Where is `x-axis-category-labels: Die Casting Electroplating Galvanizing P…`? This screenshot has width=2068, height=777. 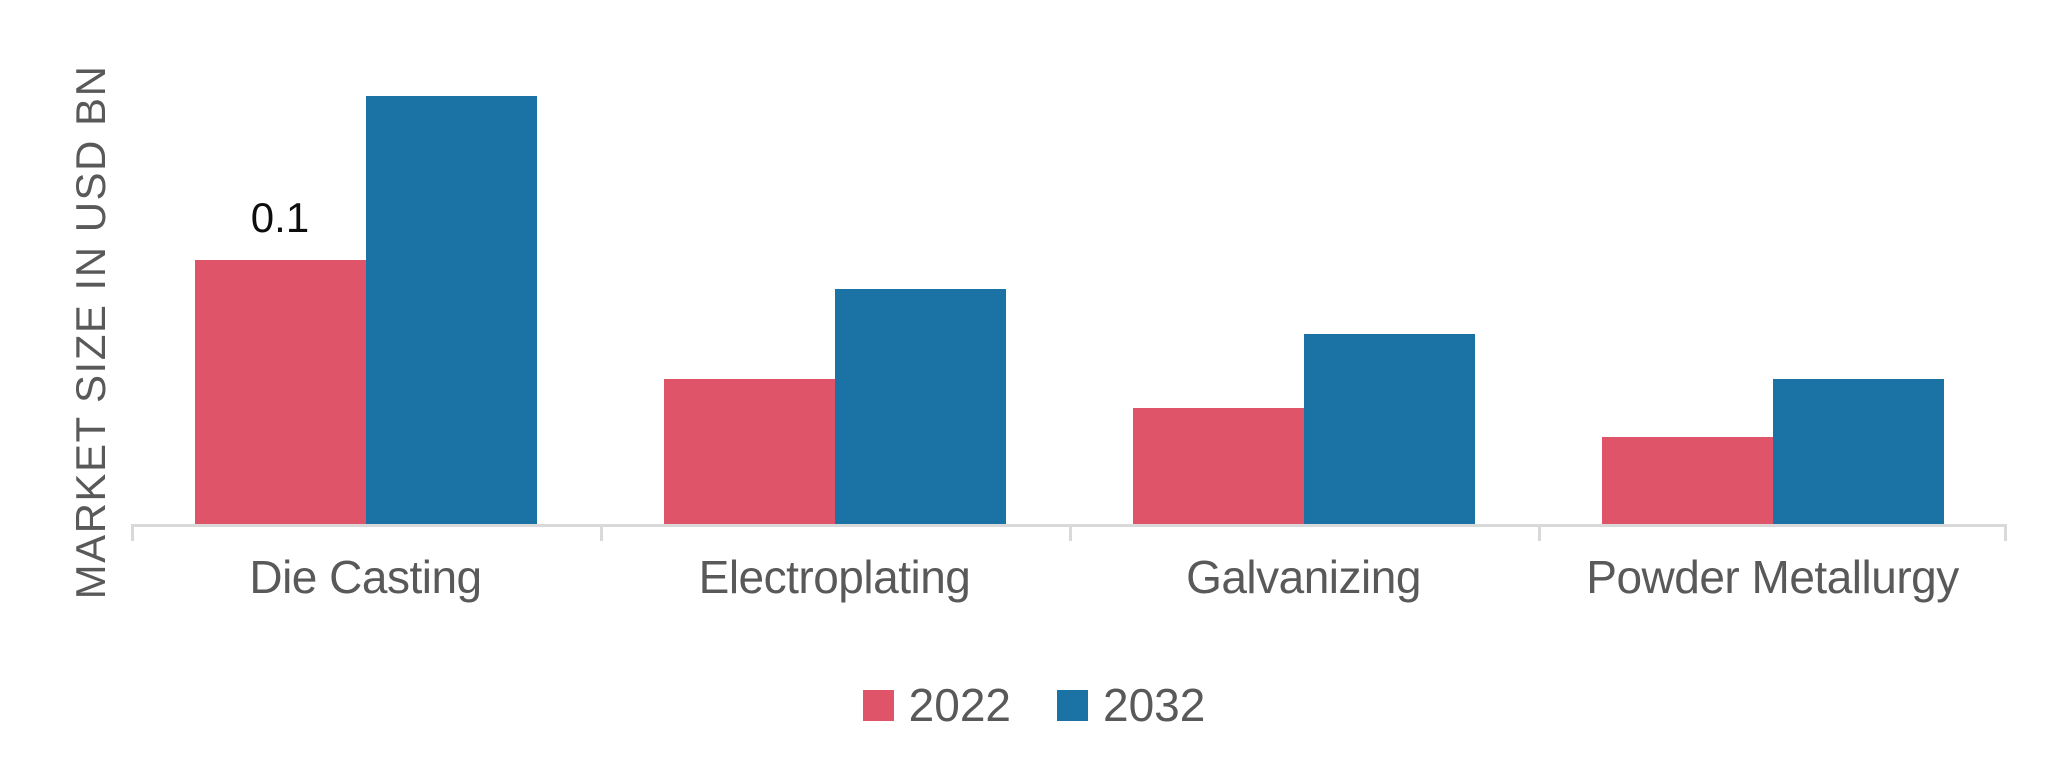 x-axis-category-labels: Die Casting Electroplating Galvanizing P… is located at coordinates (1069, 577).